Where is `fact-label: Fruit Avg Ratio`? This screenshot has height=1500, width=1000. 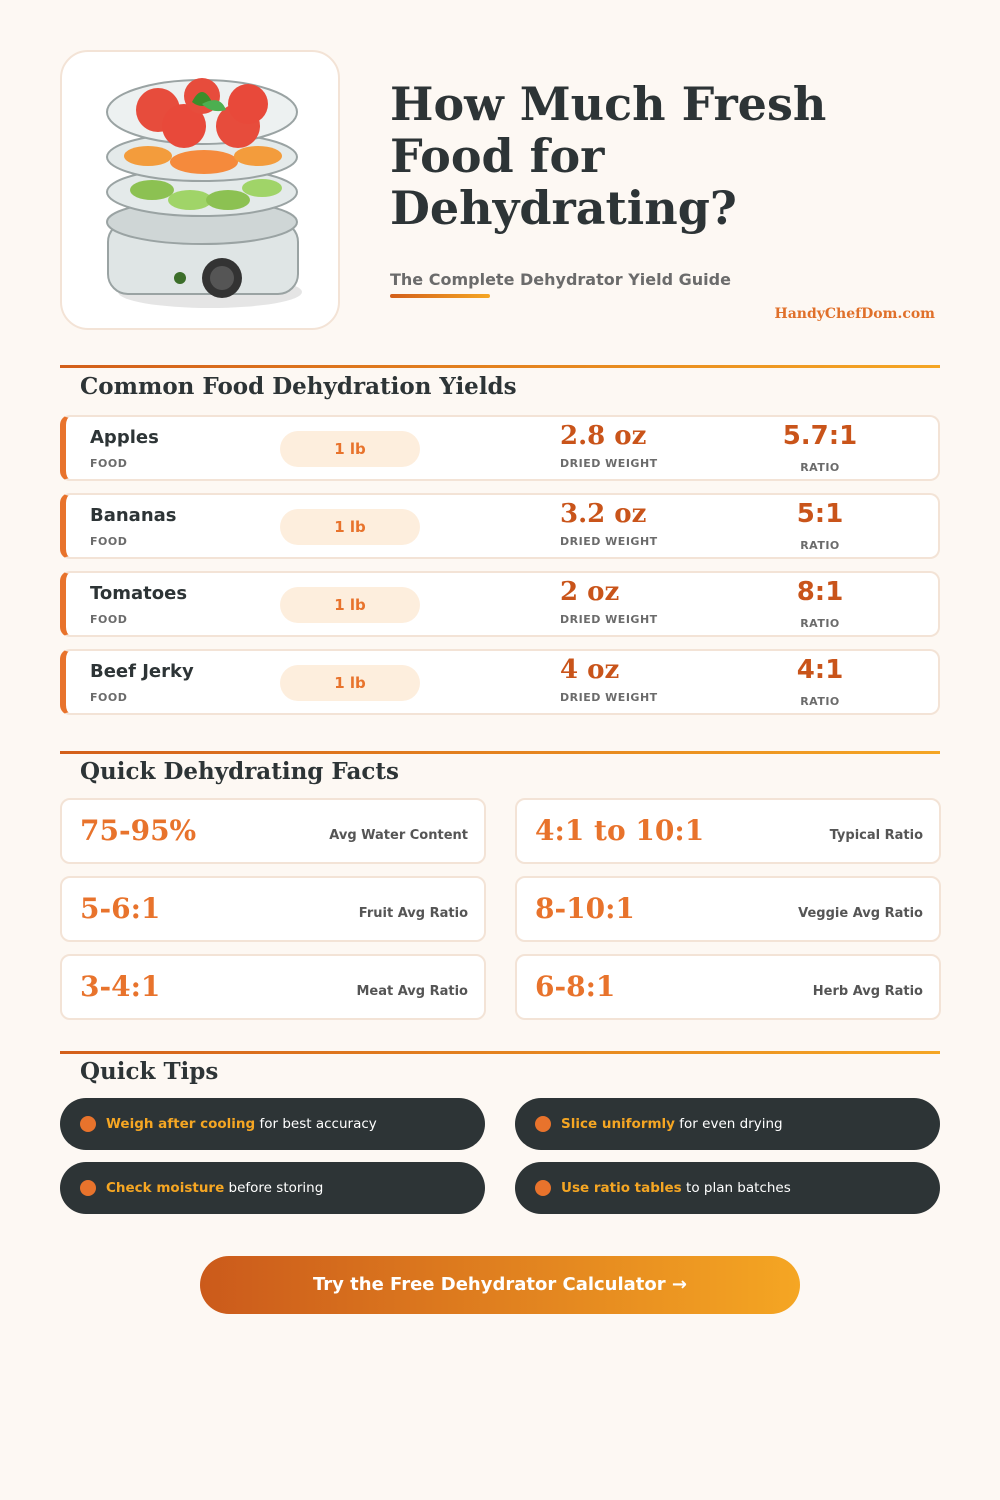
fact-label: Fruit Avg Ratio is located at coordinates (413, 913).